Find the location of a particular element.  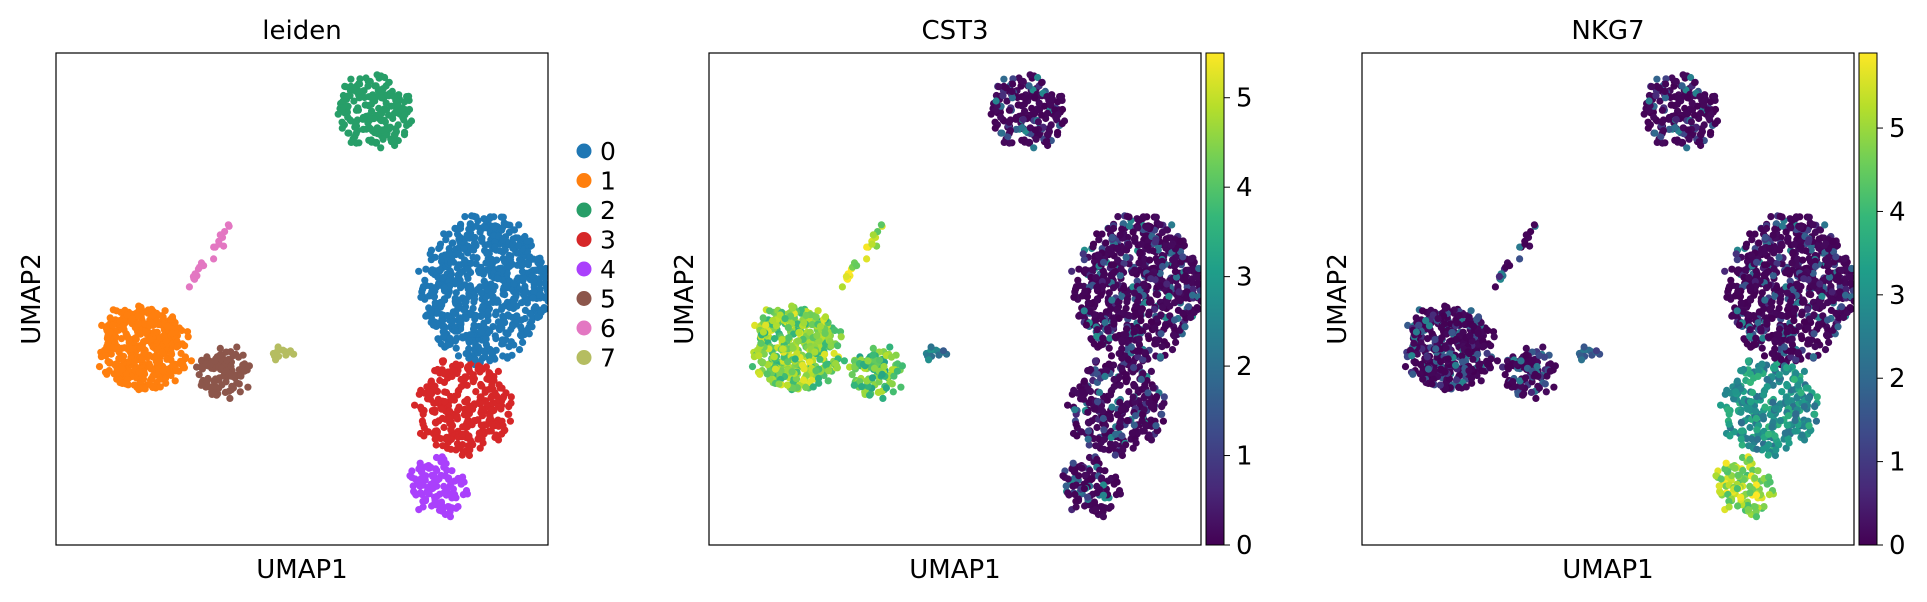

x-axis-label: UMAP1 is located at coordinates (954, 570).